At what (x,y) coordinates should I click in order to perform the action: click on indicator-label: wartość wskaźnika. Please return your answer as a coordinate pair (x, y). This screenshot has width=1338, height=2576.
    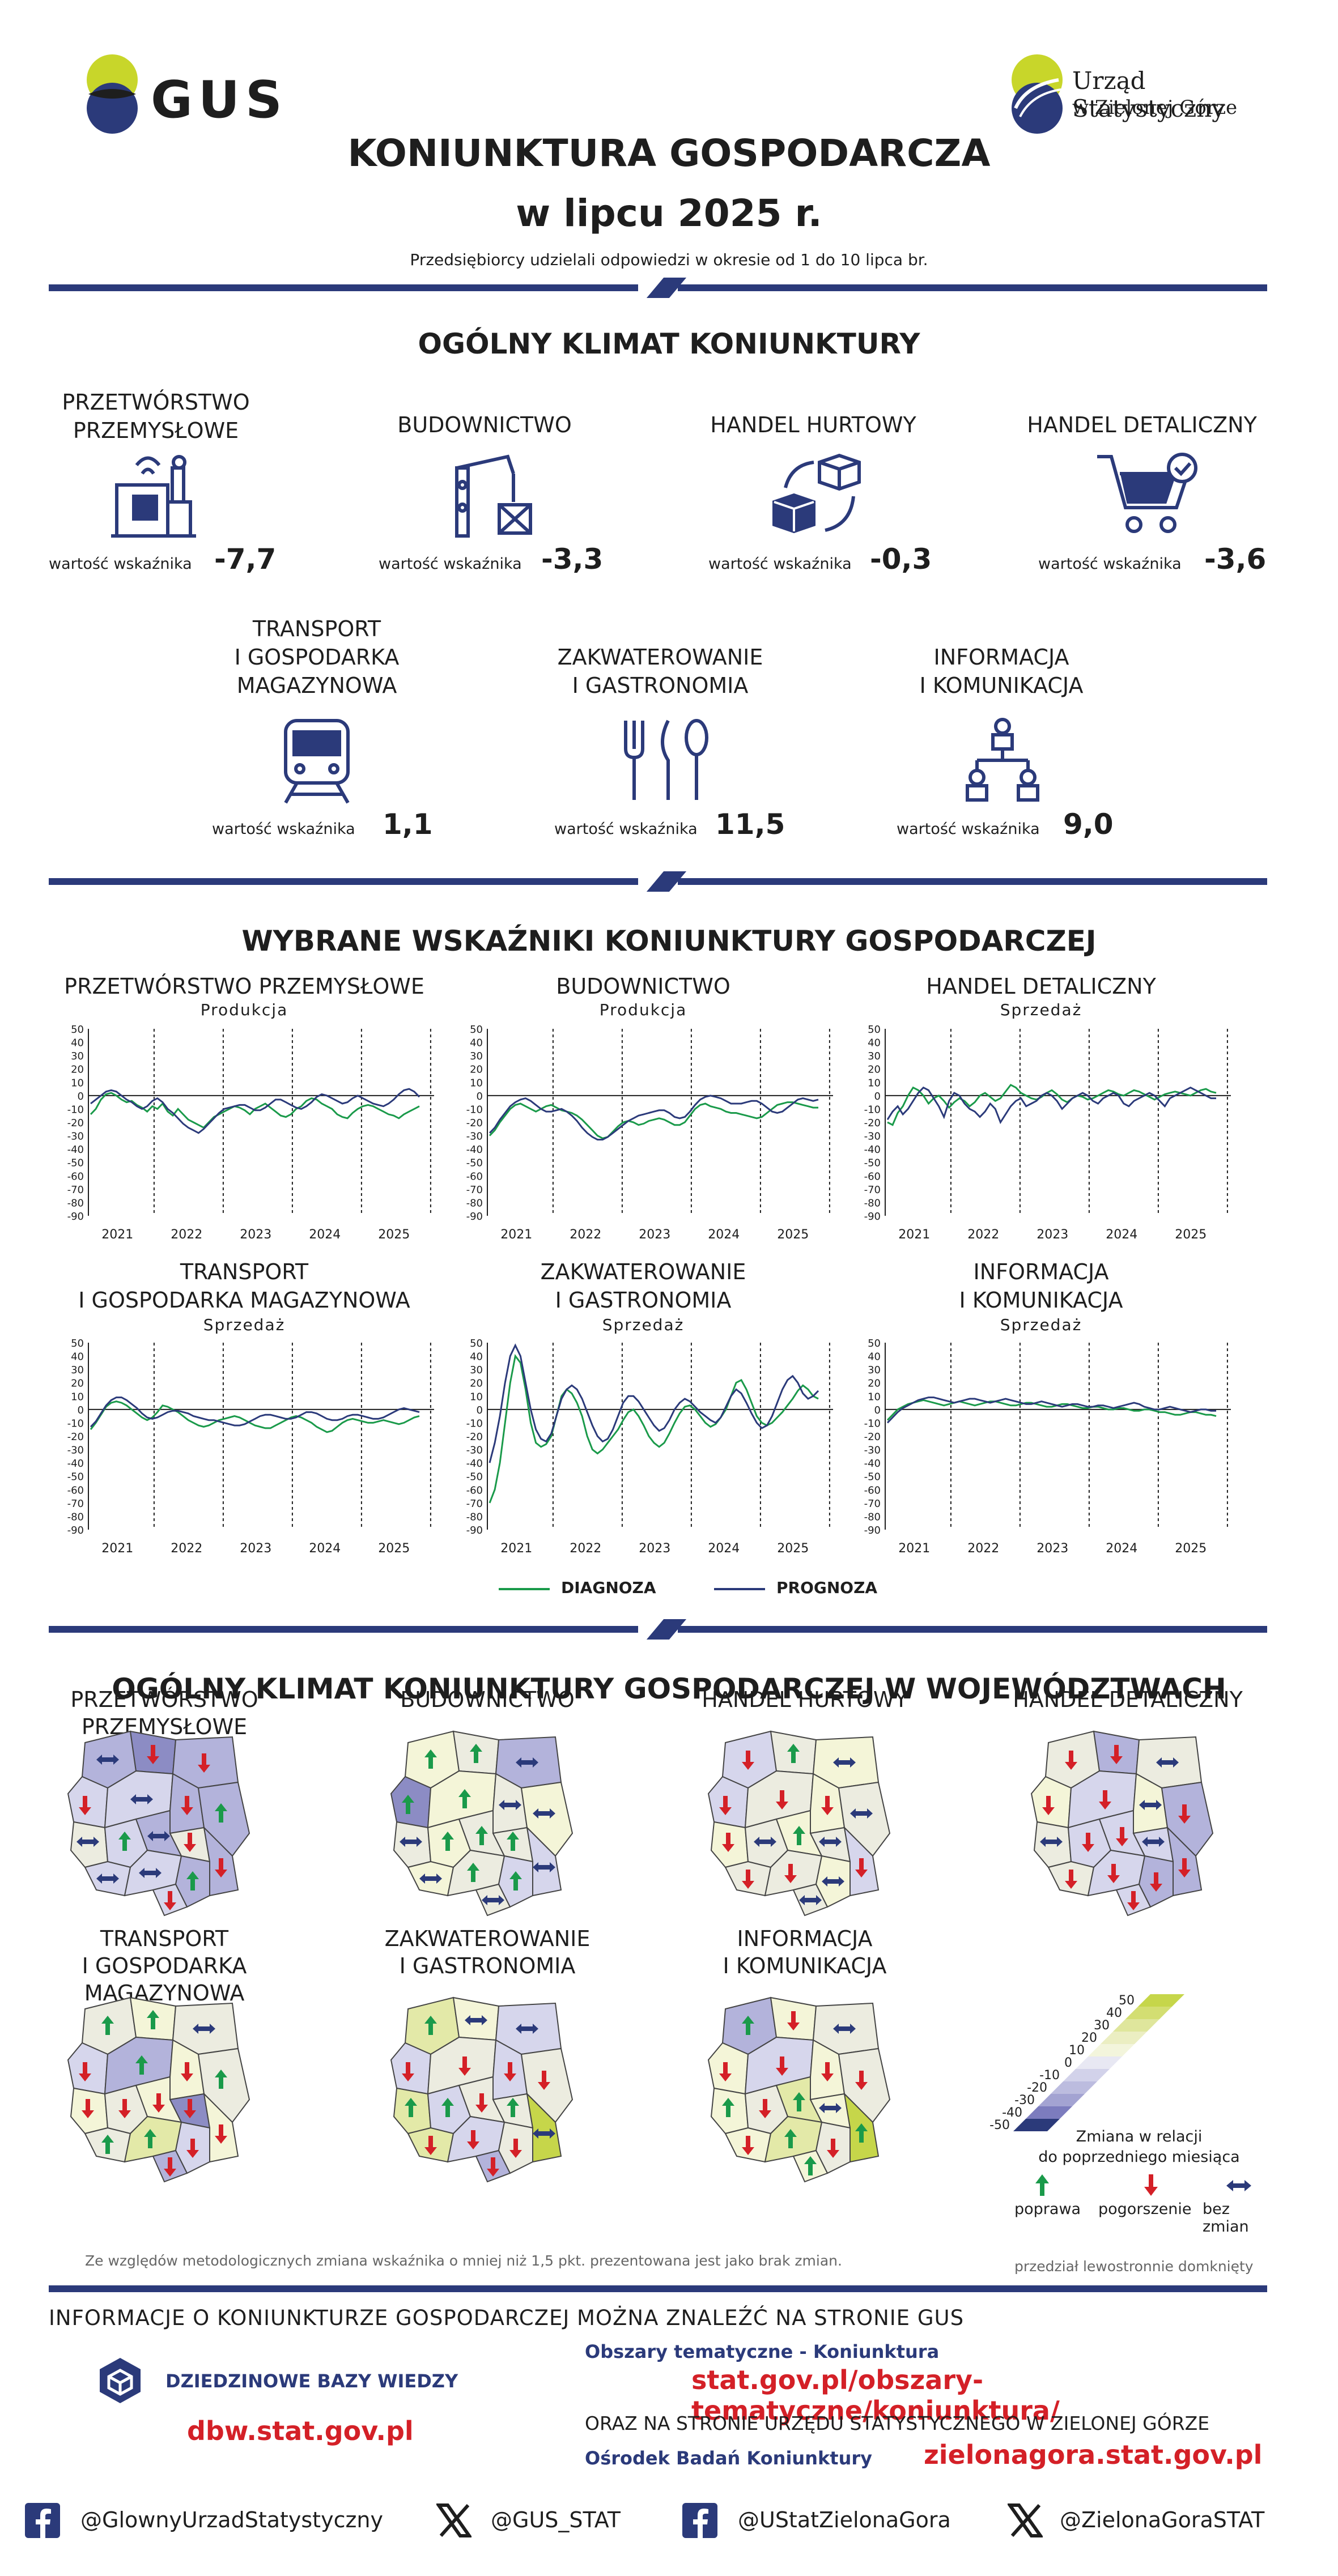
    Looking at the image, I should click on (626, 829).